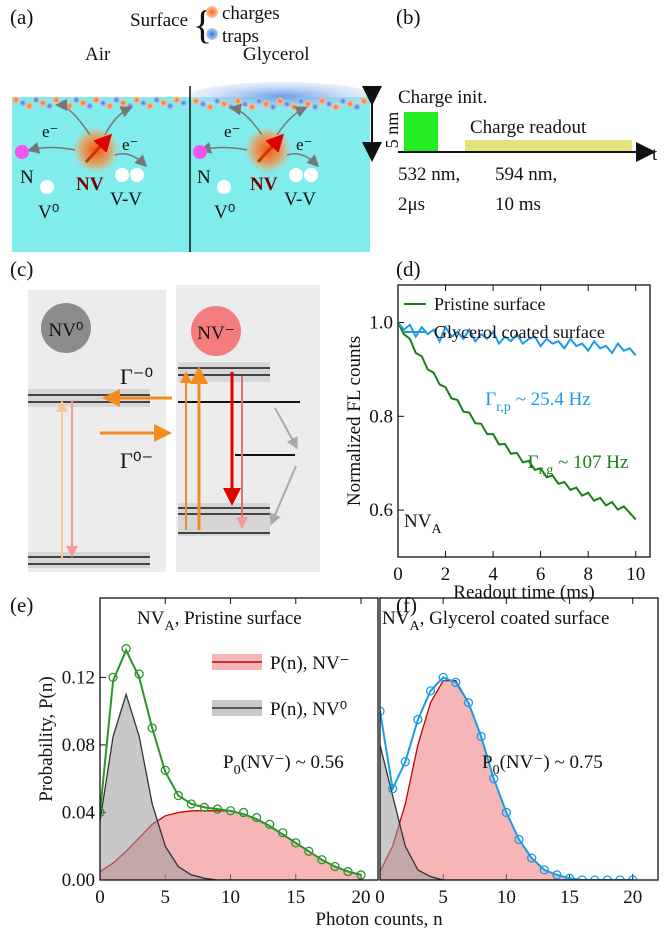 The width and height of the screenshot is (670, 936). I want to click on y-axis-label: Probability, P(n), so click(46, 738).